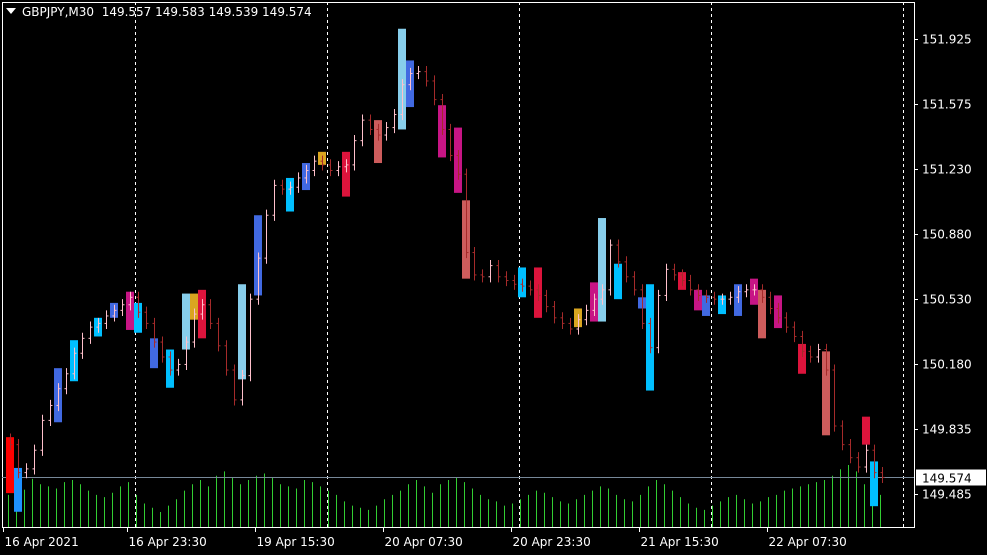  What do you see at coordinates (287, 12) in the screenshot?
I see `close-value: 149.574` at bounding box center [287, 12].